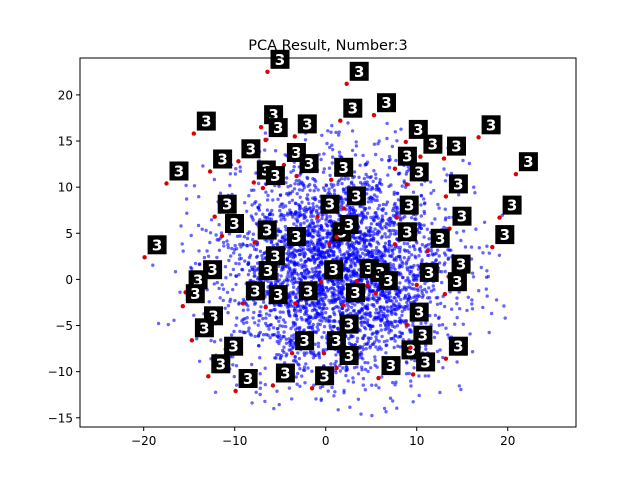 This screenshot has width=640, height=484. What do you see at coordinates (60, 418) in the screenshot?
I see `y-tick-label: −15` at bounding box center [60, 418].